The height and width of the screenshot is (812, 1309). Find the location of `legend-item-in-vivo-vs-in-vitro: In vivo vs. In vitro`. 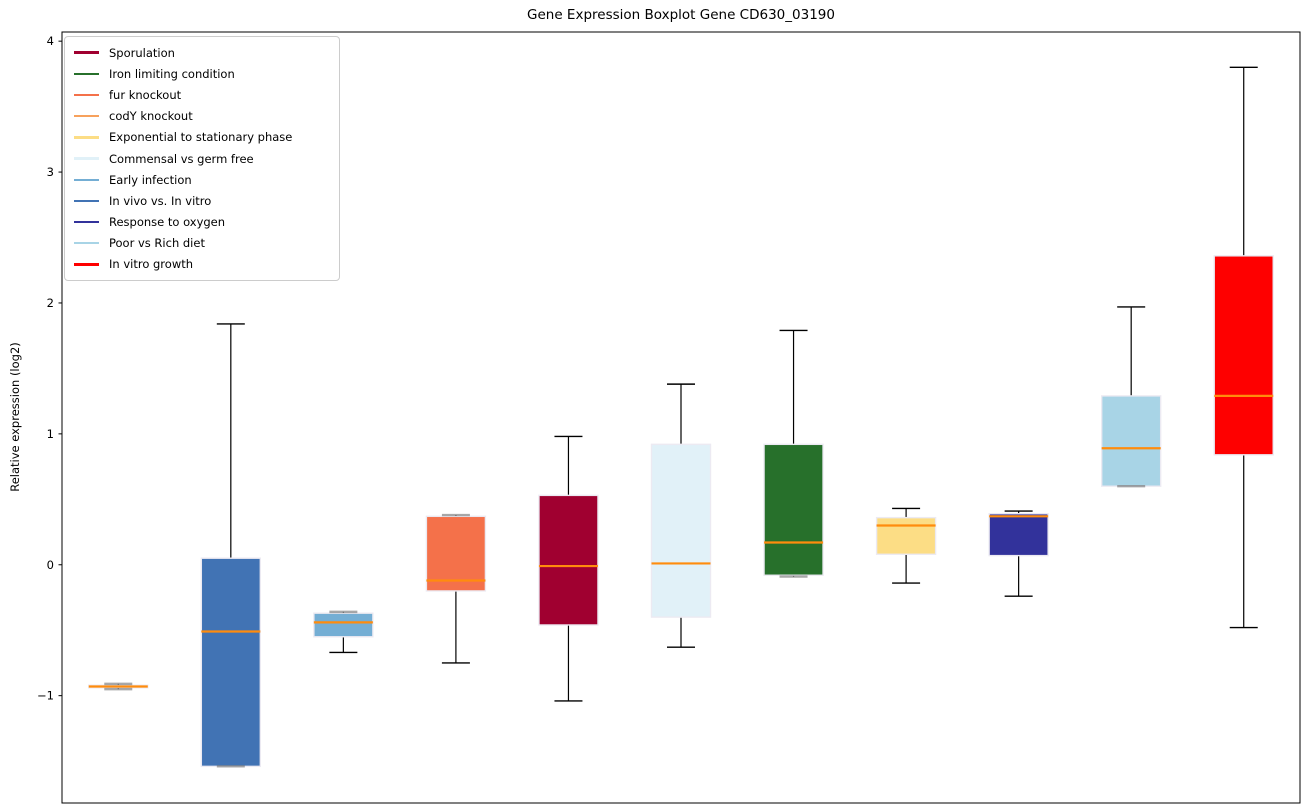

legend-item-in-vivo-vs-in-vitro: In vivo vs. In vitro is located at coordinates (202, 200).